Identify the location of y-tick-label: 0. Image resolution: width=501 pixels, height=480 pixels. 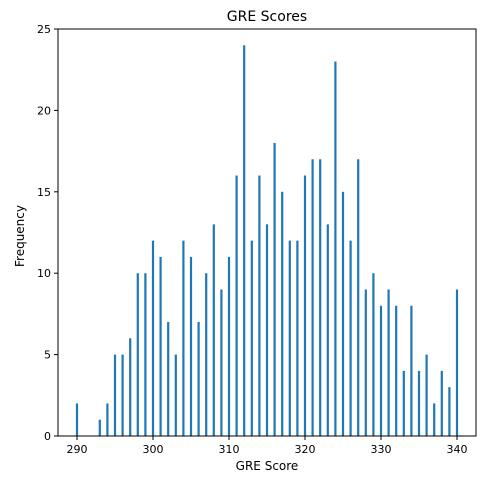
(47, 436).